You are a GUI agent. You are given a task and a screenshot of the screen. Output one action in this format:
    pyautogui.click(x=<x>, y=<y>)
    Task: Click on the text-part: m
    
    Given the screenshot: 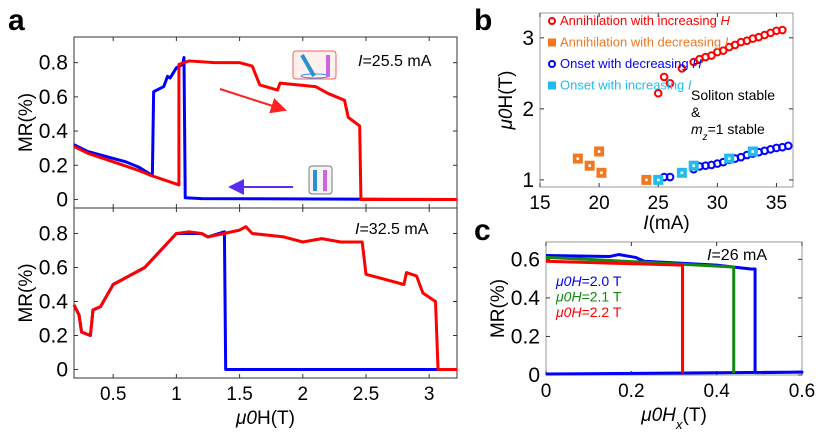 What is the action you would take?
    pyautogui.click(x=697, y=129)
    